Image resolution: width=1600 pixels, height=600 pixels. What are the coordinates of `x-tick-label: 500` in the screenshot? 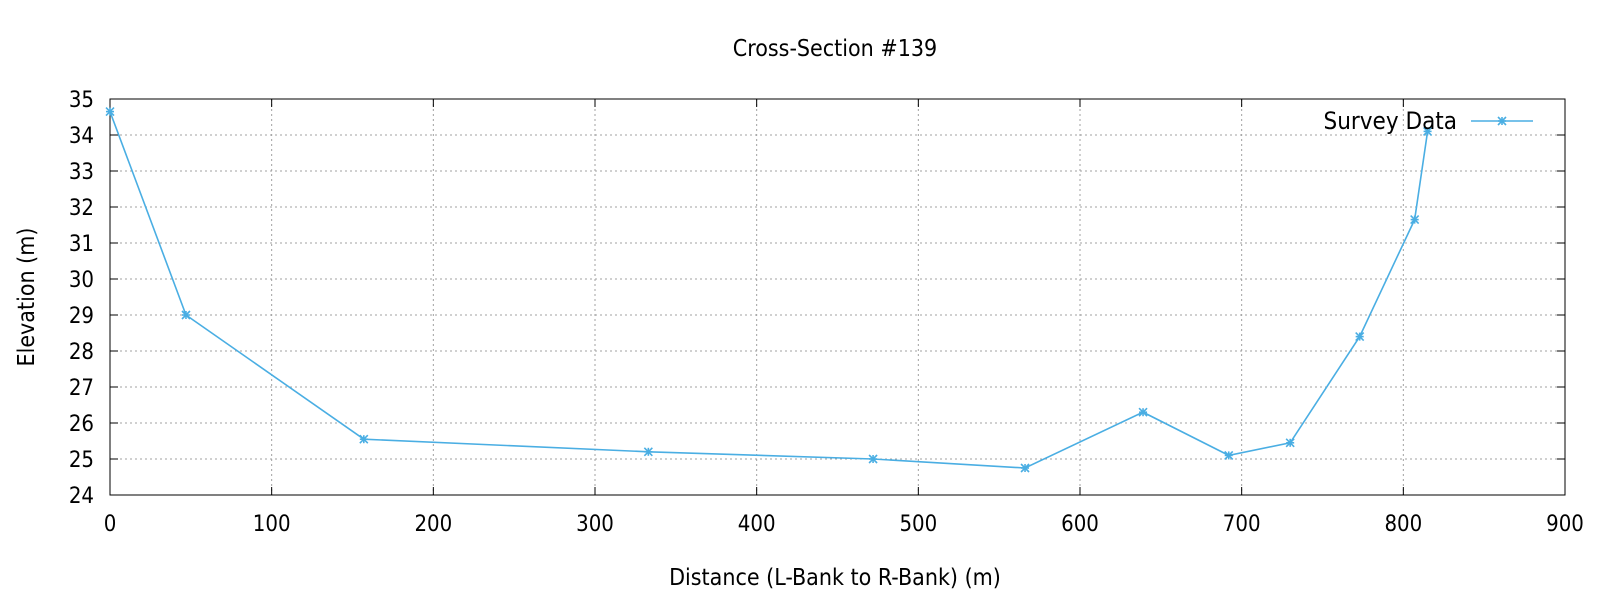 It's located at (918, 524).